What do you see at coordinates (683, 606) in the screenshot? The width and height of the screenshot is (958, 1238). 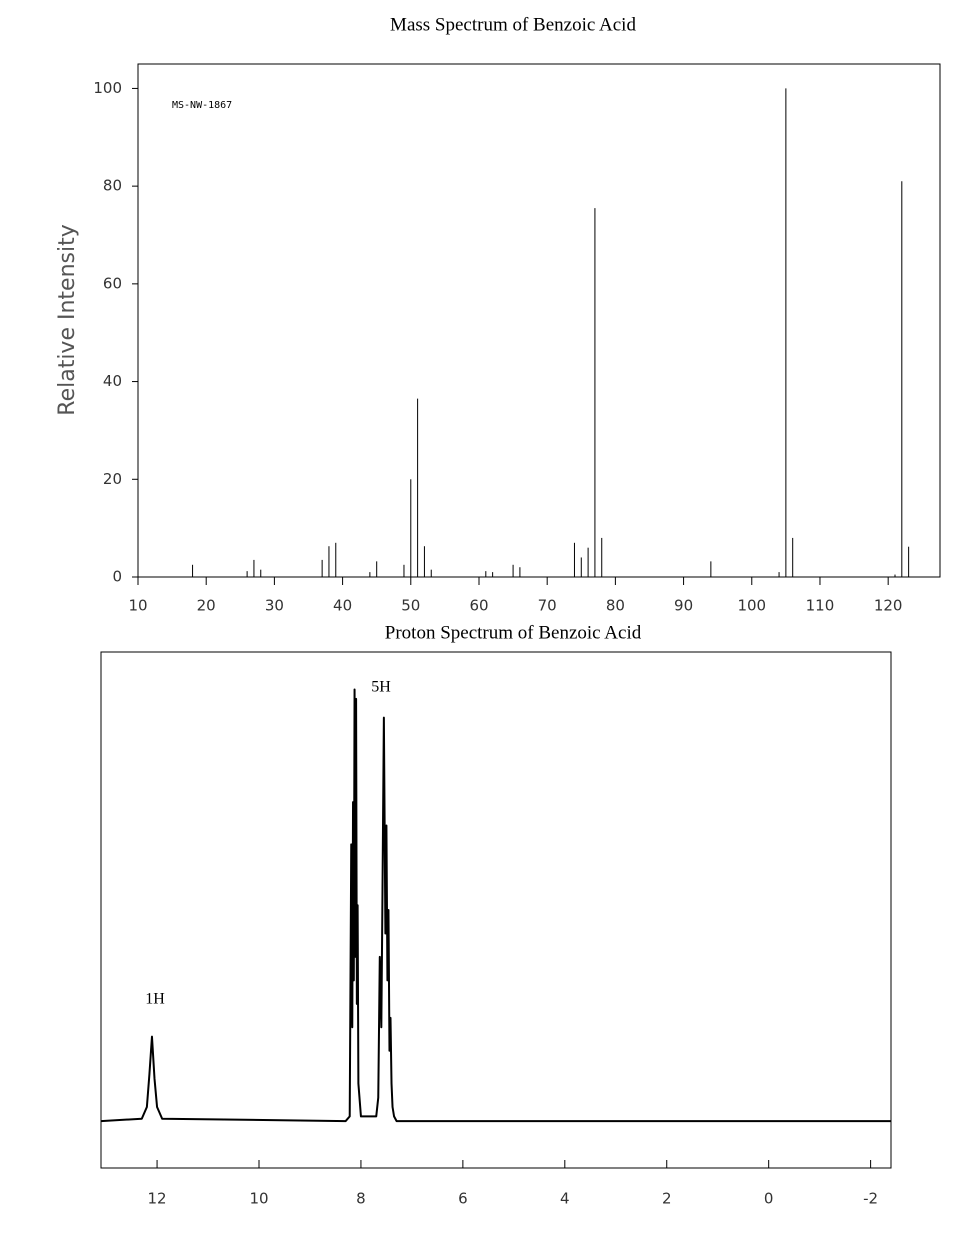 I see `x-tick-label: 90` at bounding box center [683, 606].